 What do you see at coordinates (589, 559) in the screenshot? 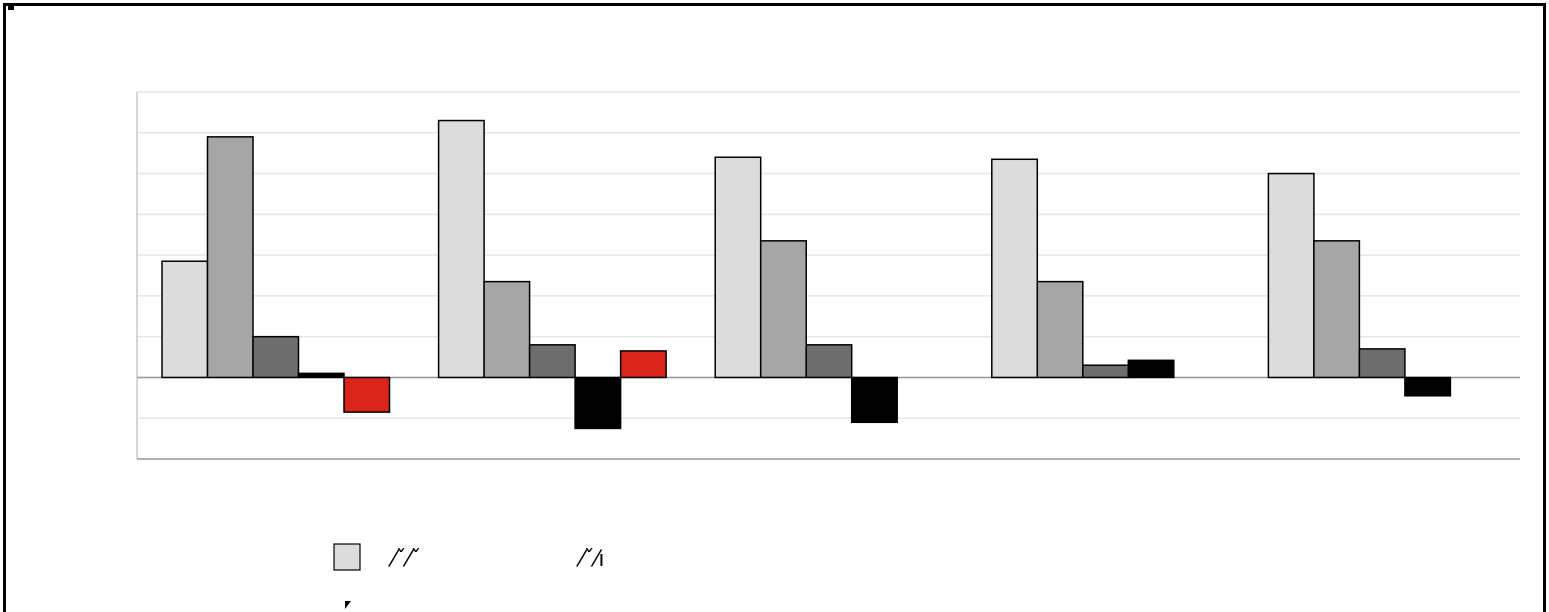
I see `legend-label: ⁄ˇ⁄ı` at bounding box center [589, 559].